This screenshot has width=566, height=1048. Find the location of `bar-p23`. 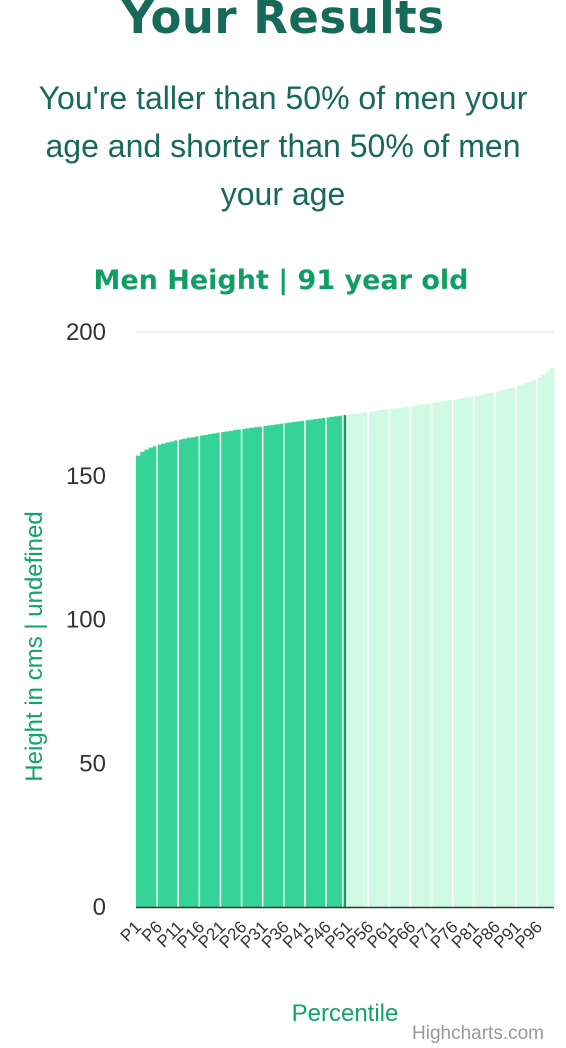

bar-p23 is located at coordinates (231, 668).